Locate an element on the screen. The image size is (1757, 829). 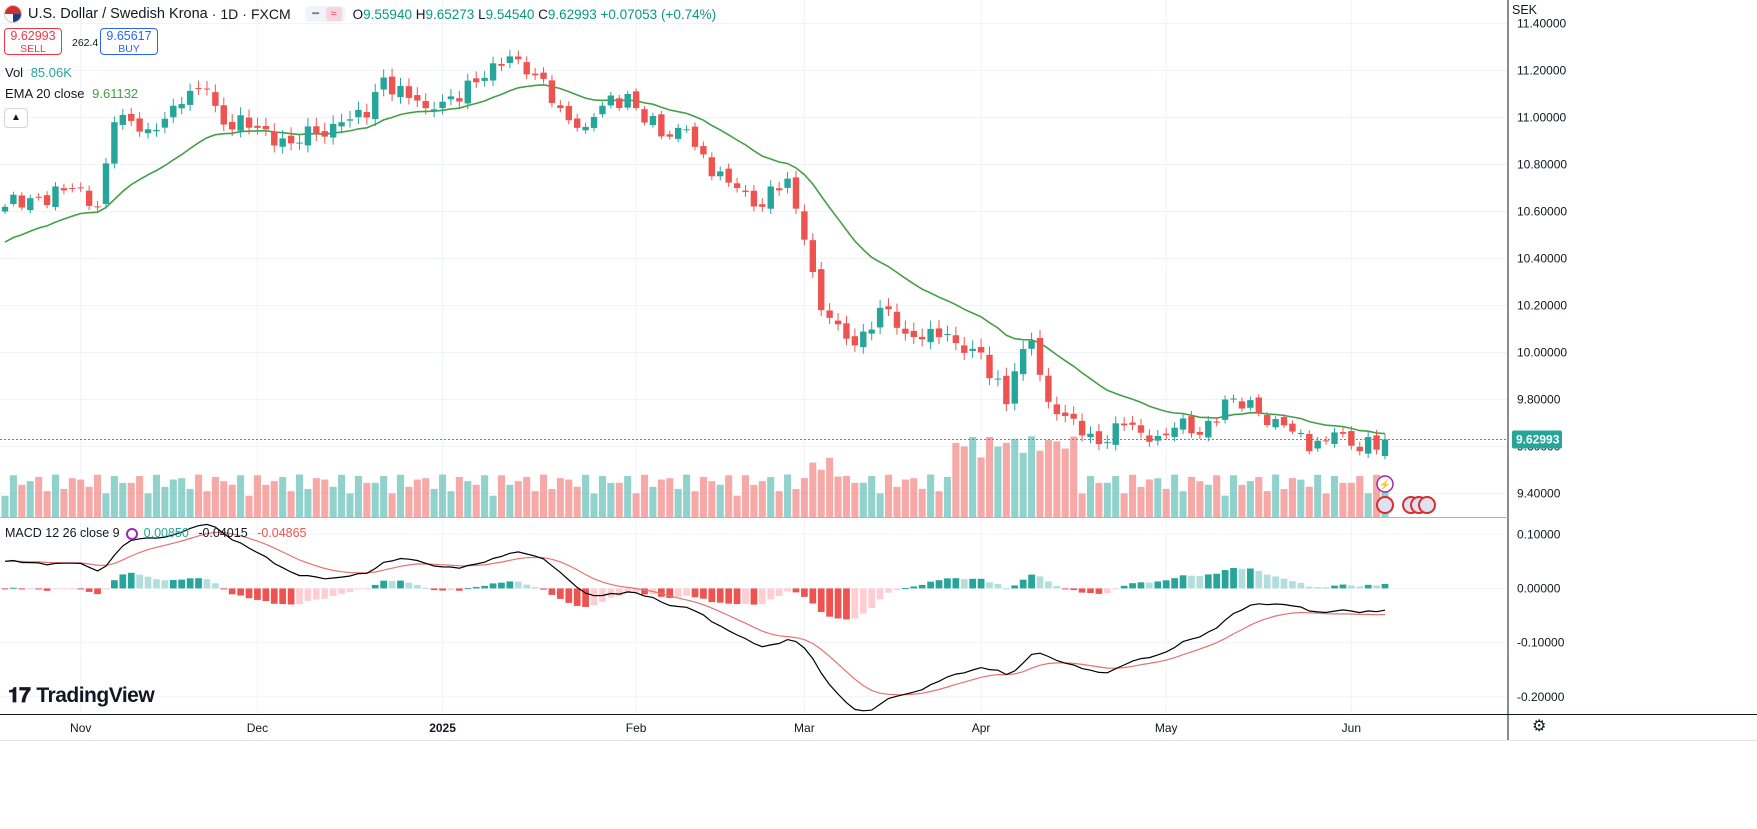
price-tick-label: 11.20000 is located at coordinates (1541, 71).